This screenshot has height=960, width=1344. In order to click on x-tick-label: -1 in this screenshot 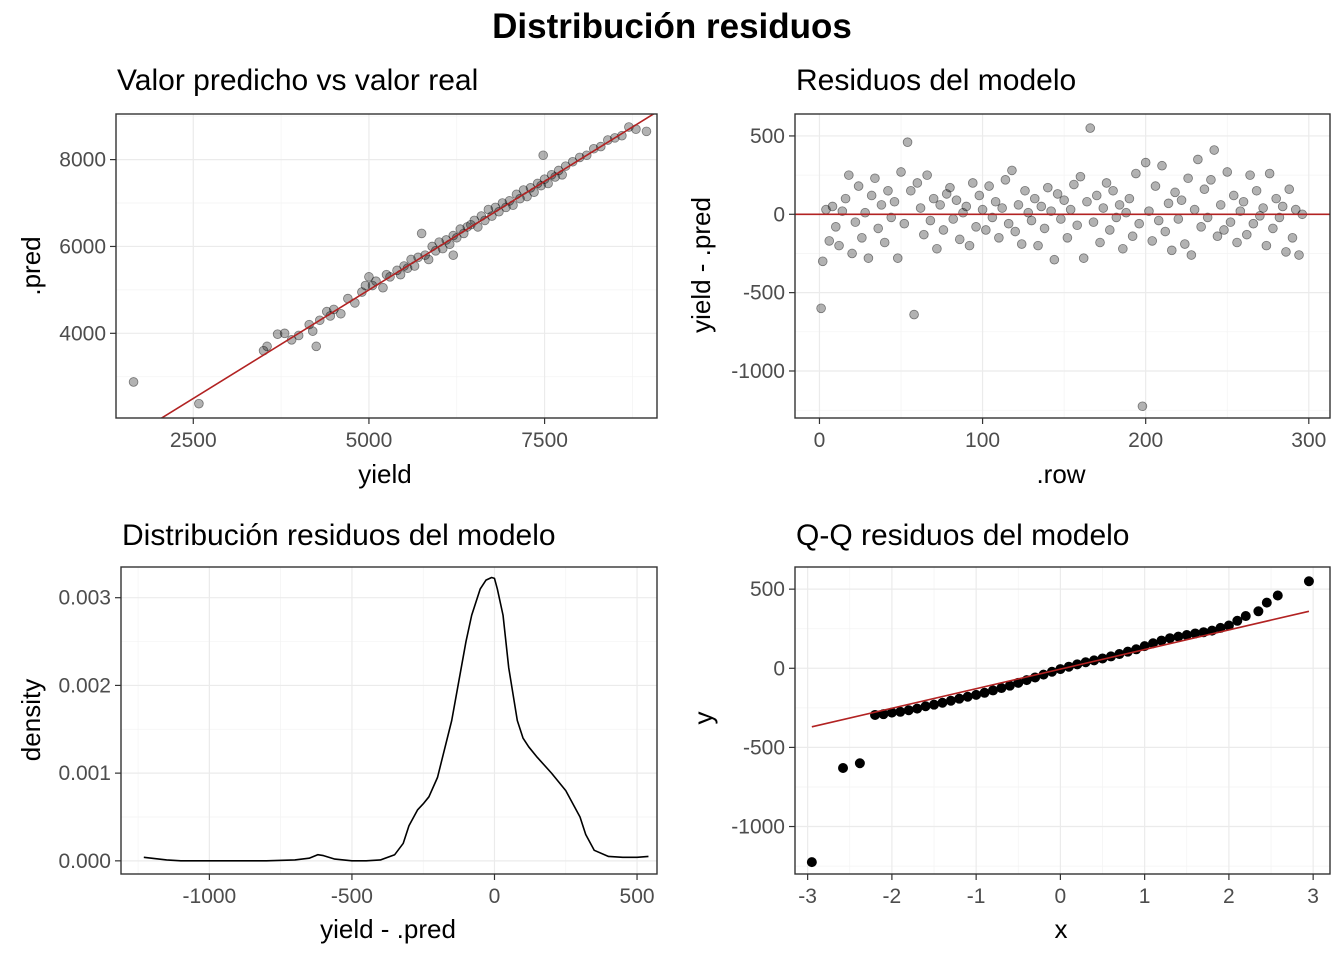, I will do `click(976, 896)`.